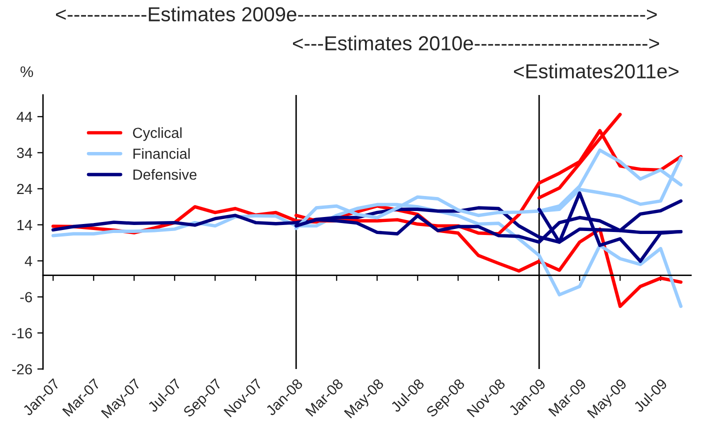 The width and height of the screenshot is (704, 429). Describe the element at coordinates (22, 369) in the screenshot. I see `y-tick-label: -26` at that location.